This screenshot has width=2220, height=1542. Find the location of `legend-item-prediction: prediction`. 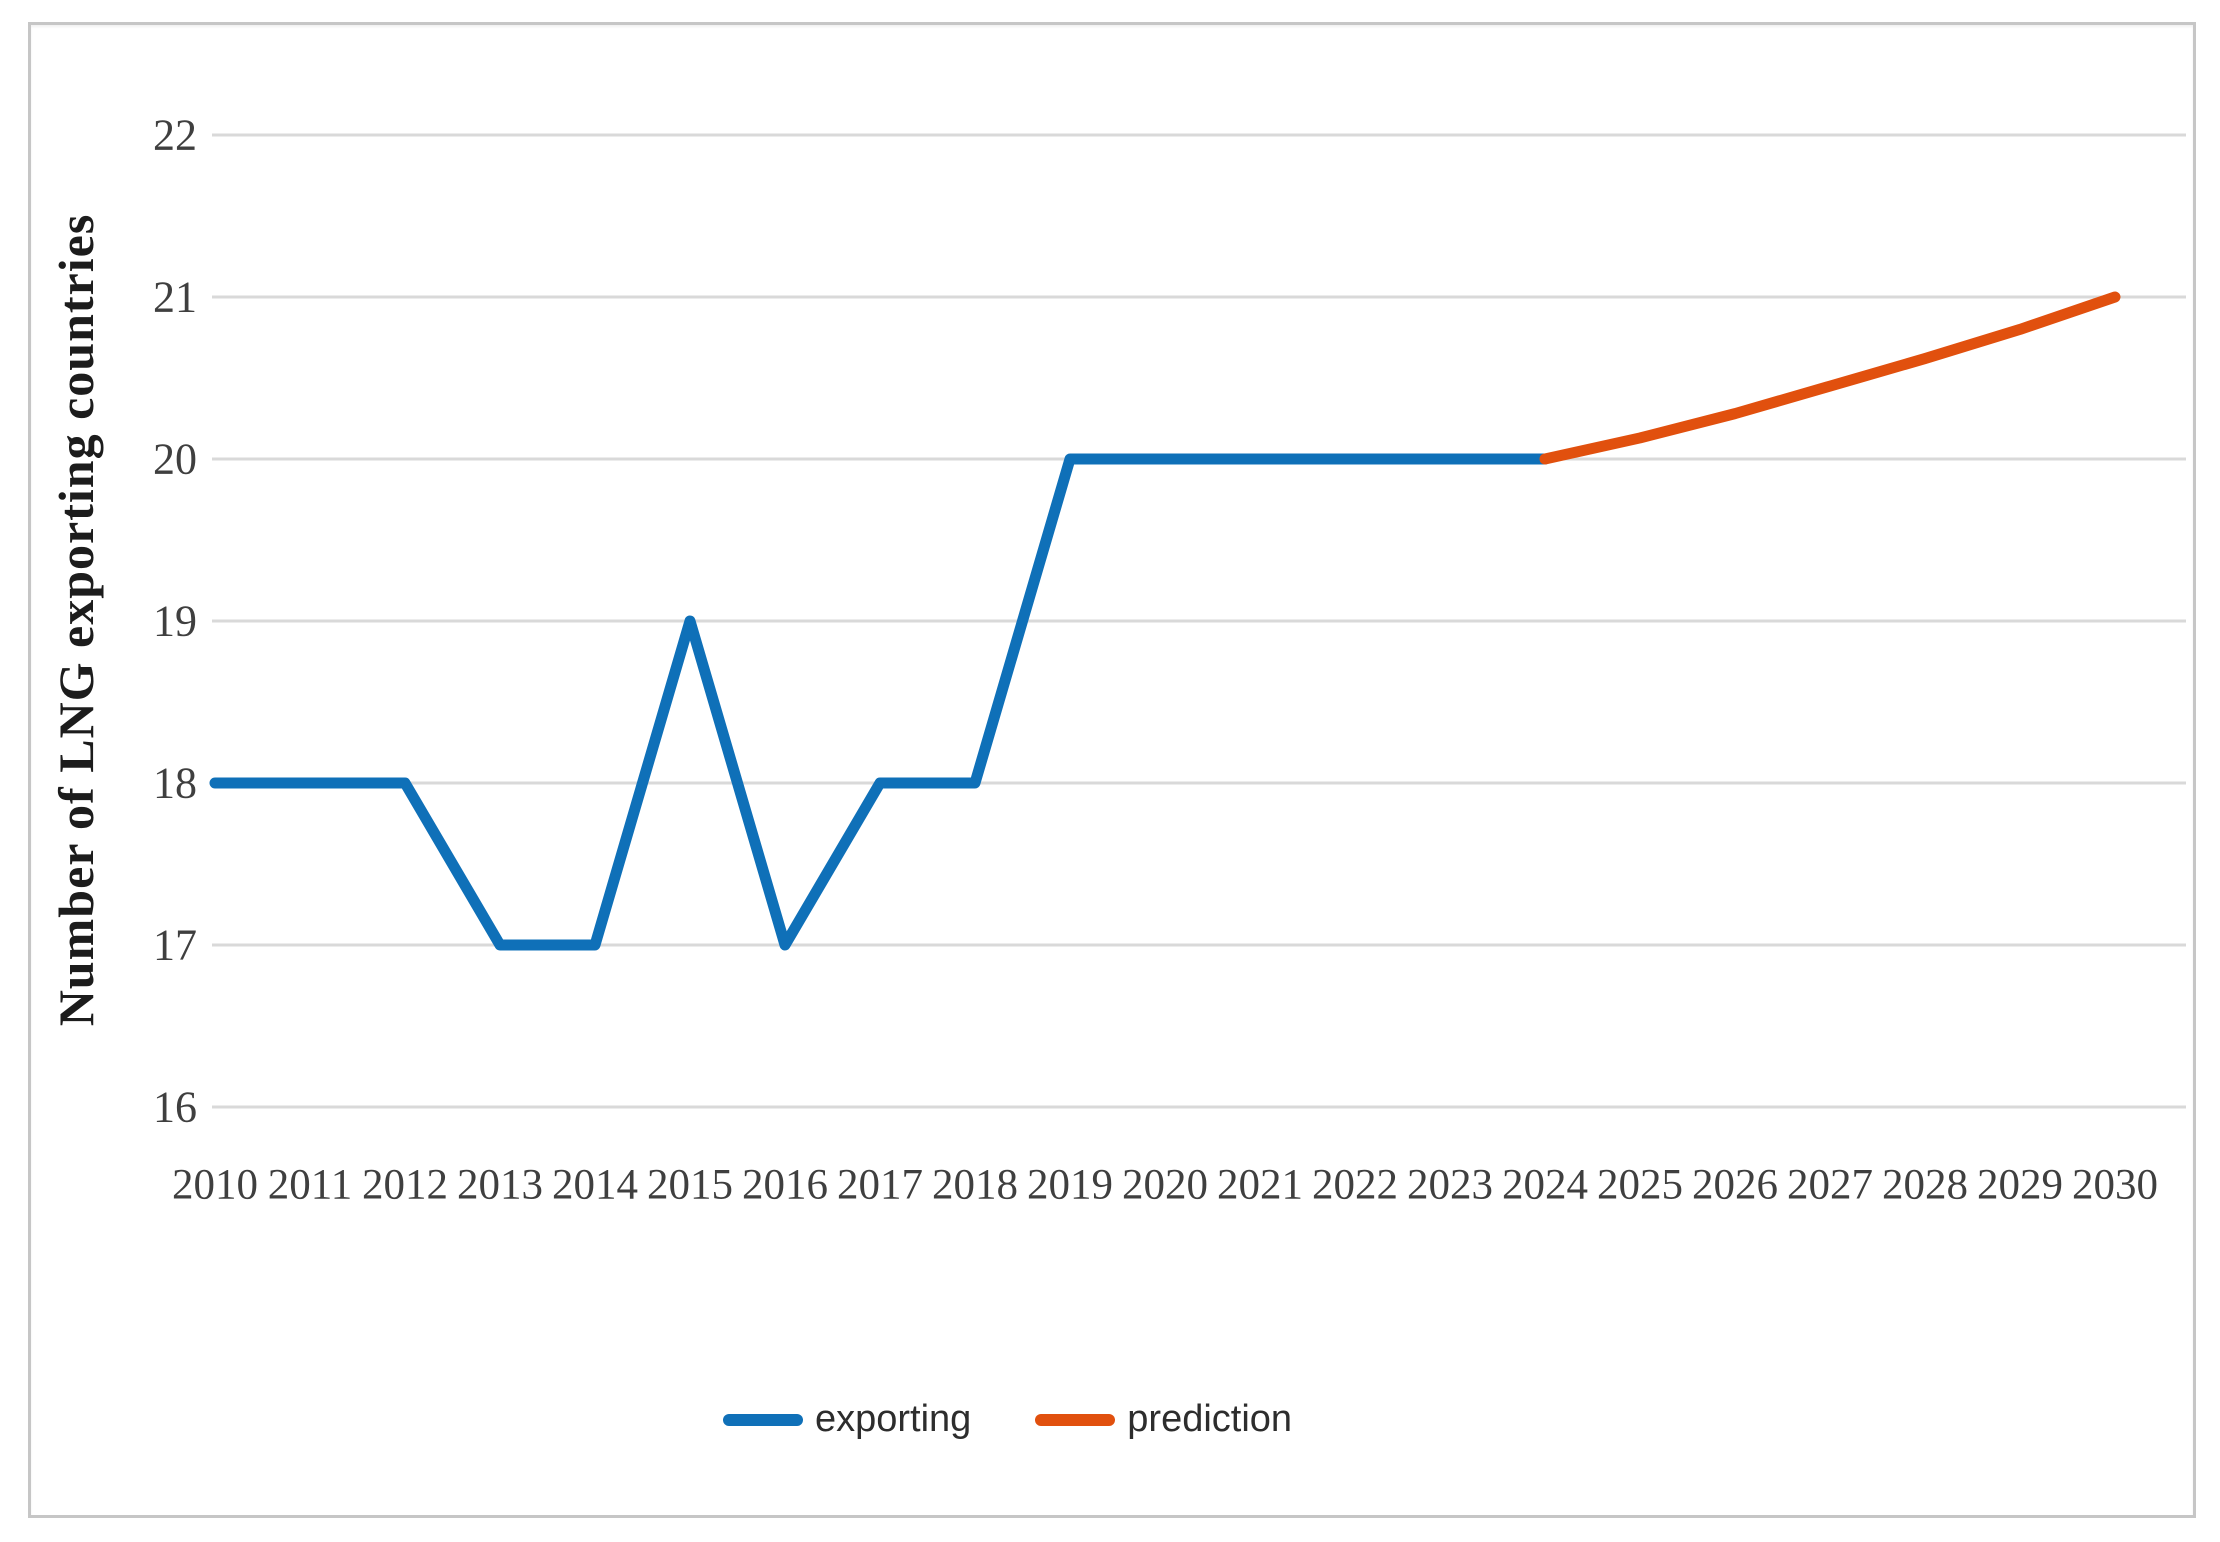

legend-item-prediction: prediction is located at coordinates (1163, 1419).